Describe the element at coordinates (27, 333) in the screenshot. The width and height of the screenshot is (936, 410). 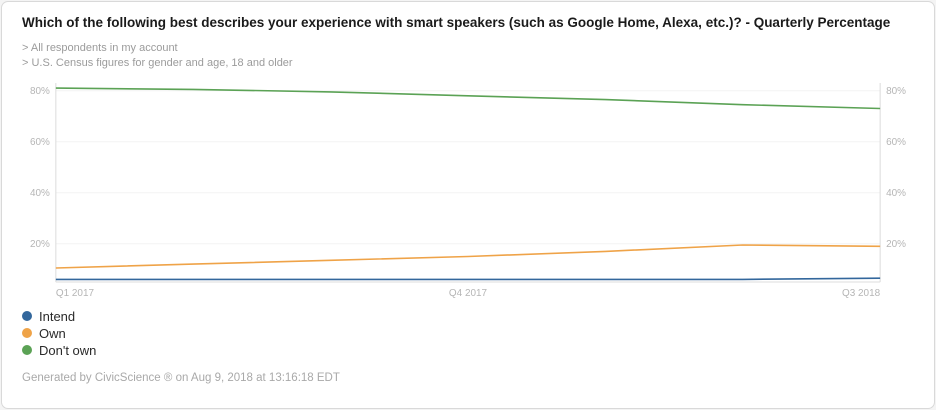
I see `legend-dot-own` at that location.